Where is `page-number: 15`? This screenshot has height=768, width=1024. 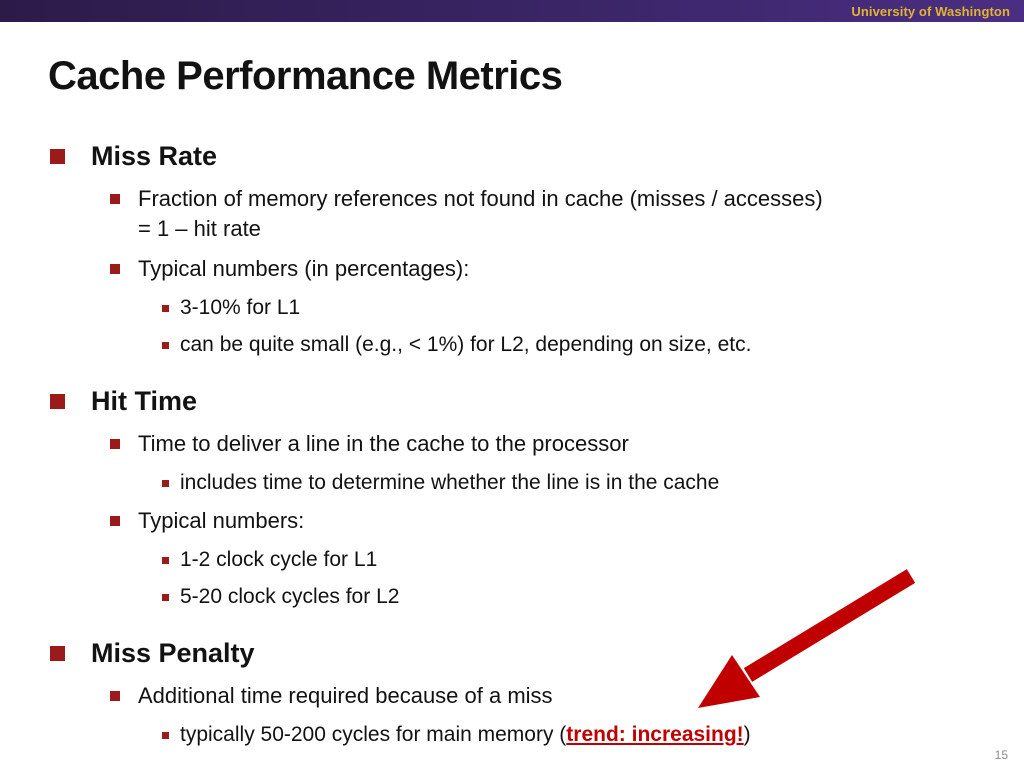 page-number: 15 is located at coordinates (1001, 755).